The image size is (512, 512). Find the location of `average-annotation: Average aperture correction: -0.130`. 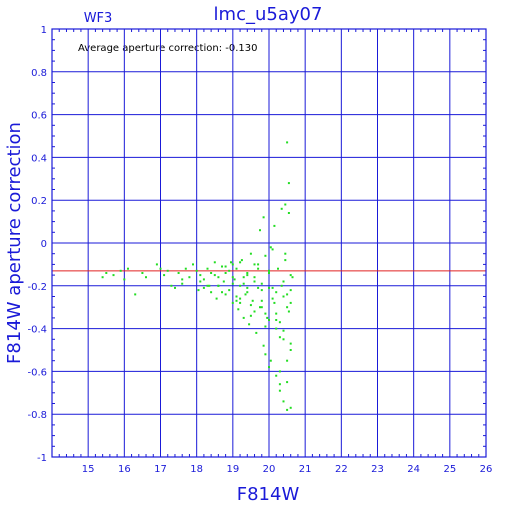

average-annotation: Average aperture correction: -0.130 is located at coordinates (168, 48).